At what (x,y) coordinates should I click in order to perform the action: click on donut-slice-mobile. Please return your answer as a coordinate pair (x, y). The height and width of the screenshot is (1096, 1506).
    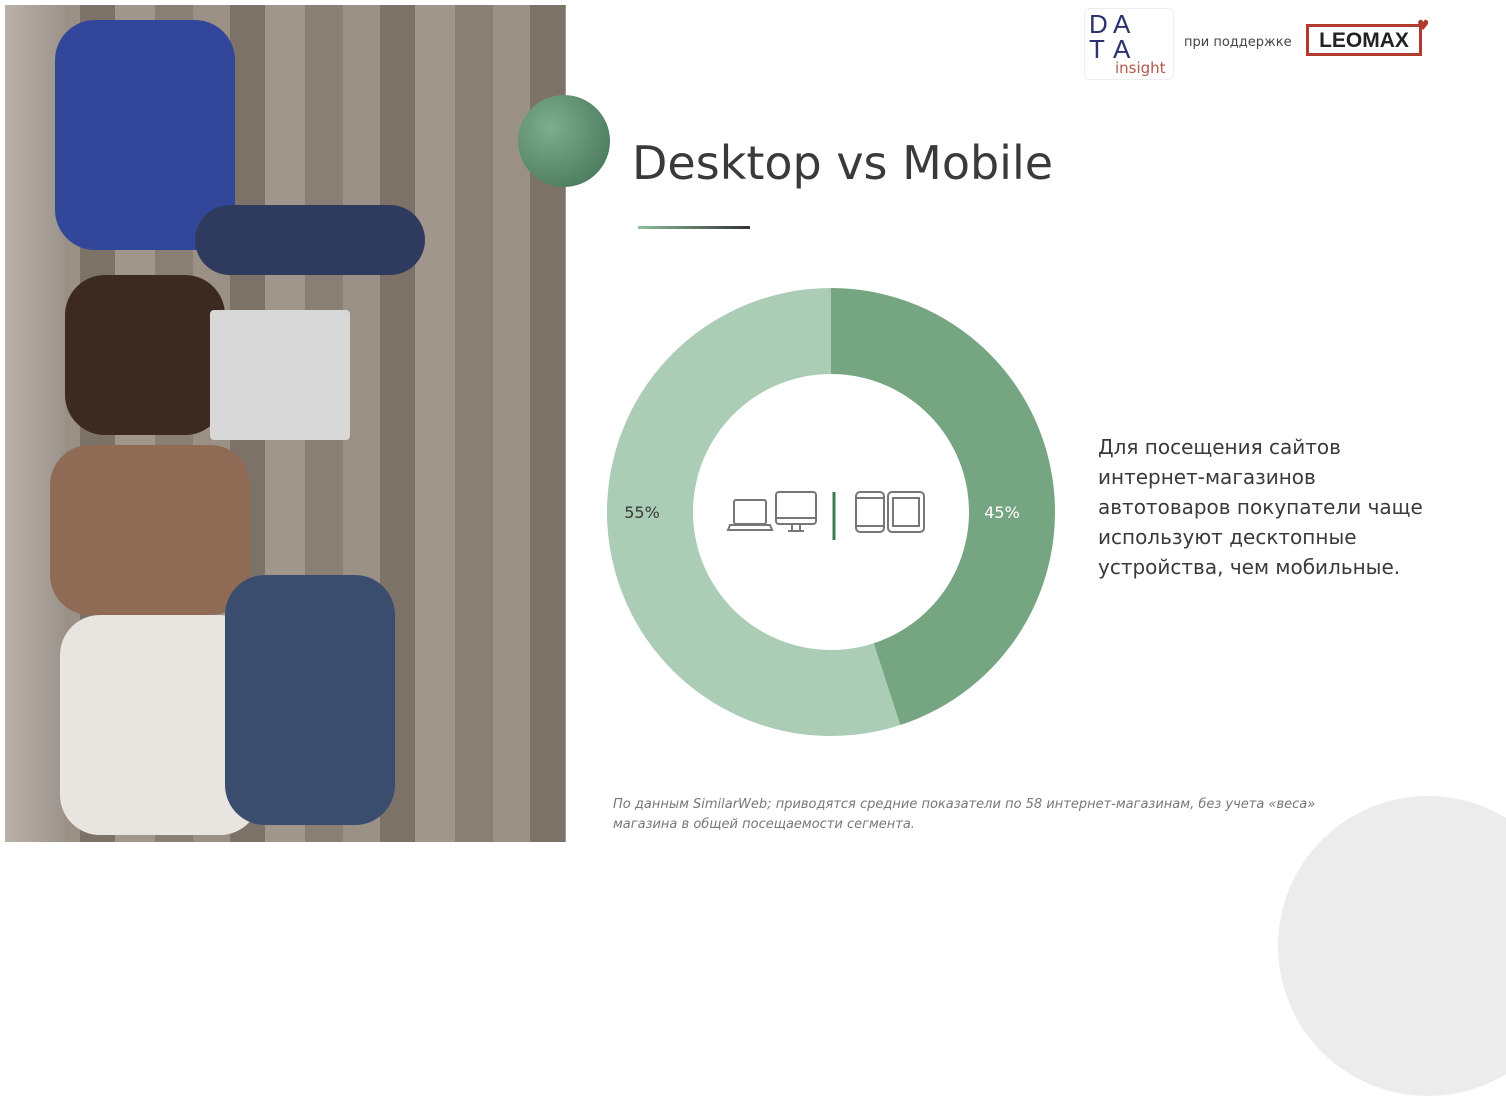
    Looking at the image, I should click on (943, 507).